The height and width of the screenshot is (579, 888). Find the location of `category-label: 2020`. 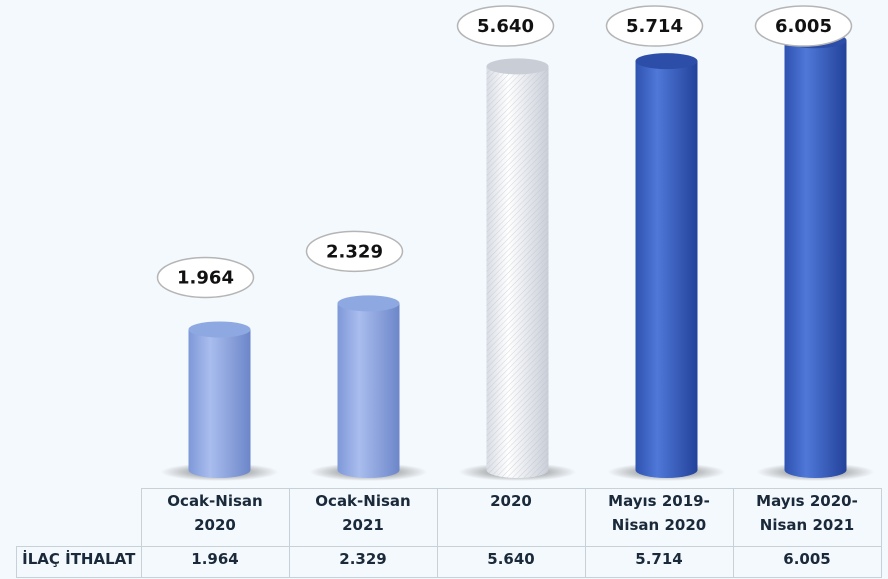

category-label: 2020 is located at coordinates (511, 517).